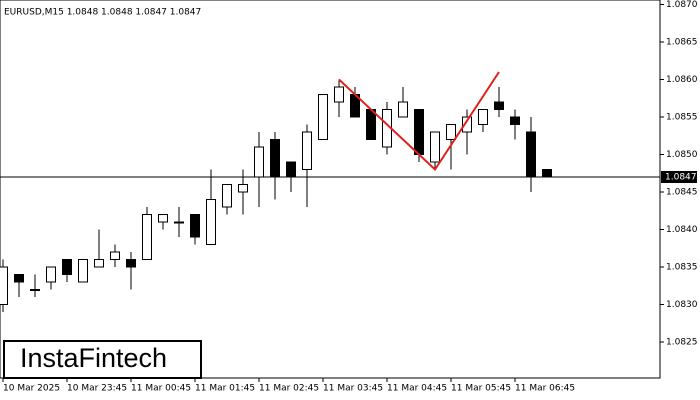 The width and height of the screenshot is (700, 400). I want to click on x-tick-label: 11 Mar 03:45, so click(353, 389).